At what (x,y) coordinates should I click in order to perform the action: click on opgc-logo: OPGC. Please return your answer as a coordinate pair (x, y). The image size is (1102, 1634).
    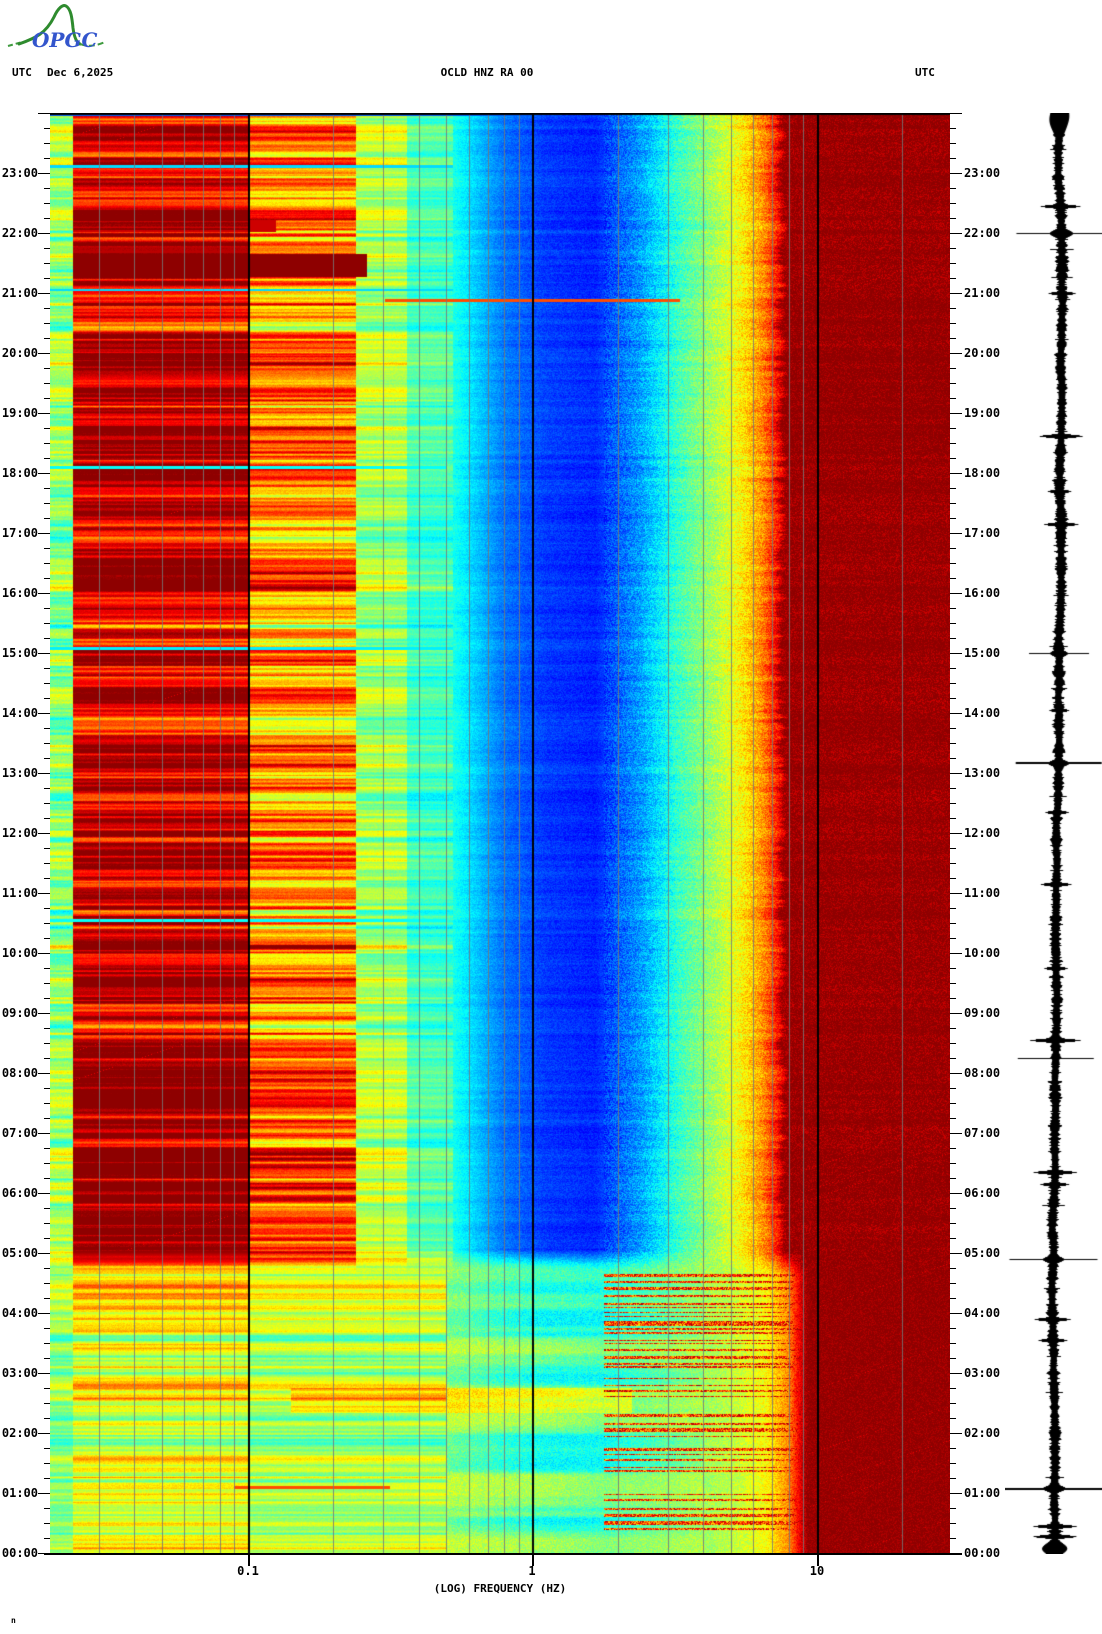
    Looking at the image, I should click on (56, 28).